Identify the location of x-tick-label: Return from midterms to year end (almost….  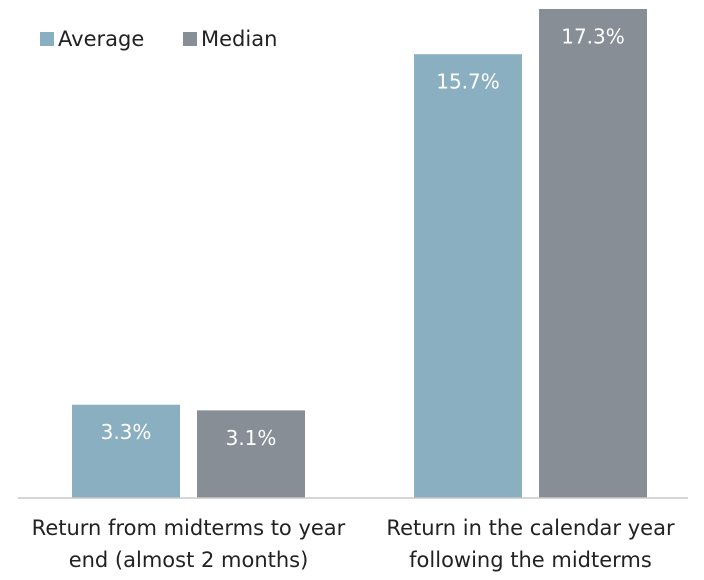
(188, 544).